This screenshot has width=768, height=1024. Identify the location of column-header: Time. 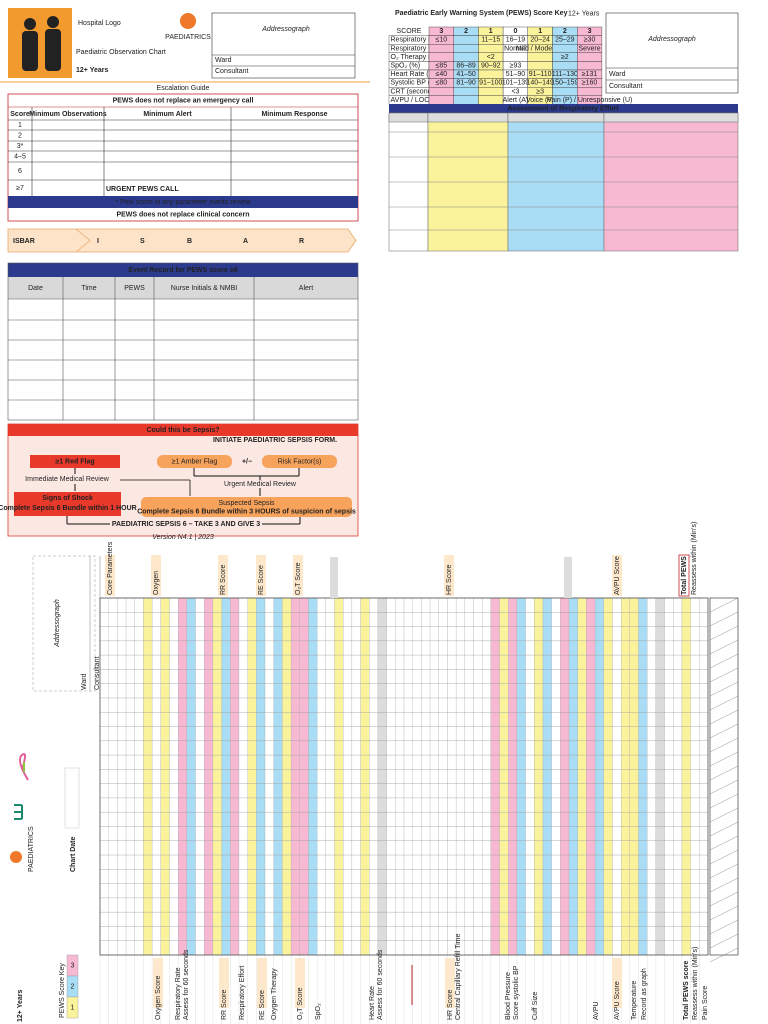
(88, 288).